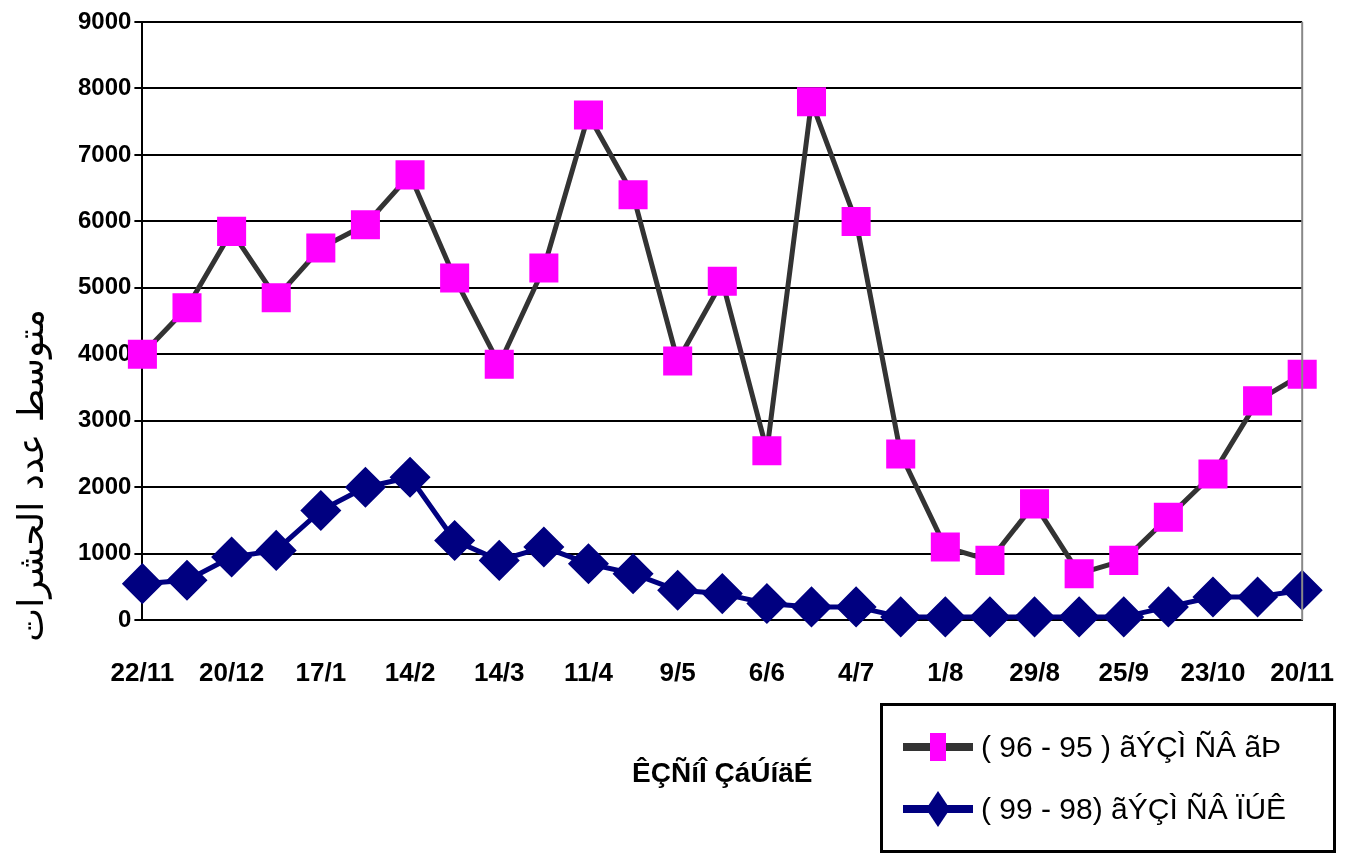 The width and height of the screenshot is (1362, 855). I want to click on y-tick-label: 3000, so click(105, 419).